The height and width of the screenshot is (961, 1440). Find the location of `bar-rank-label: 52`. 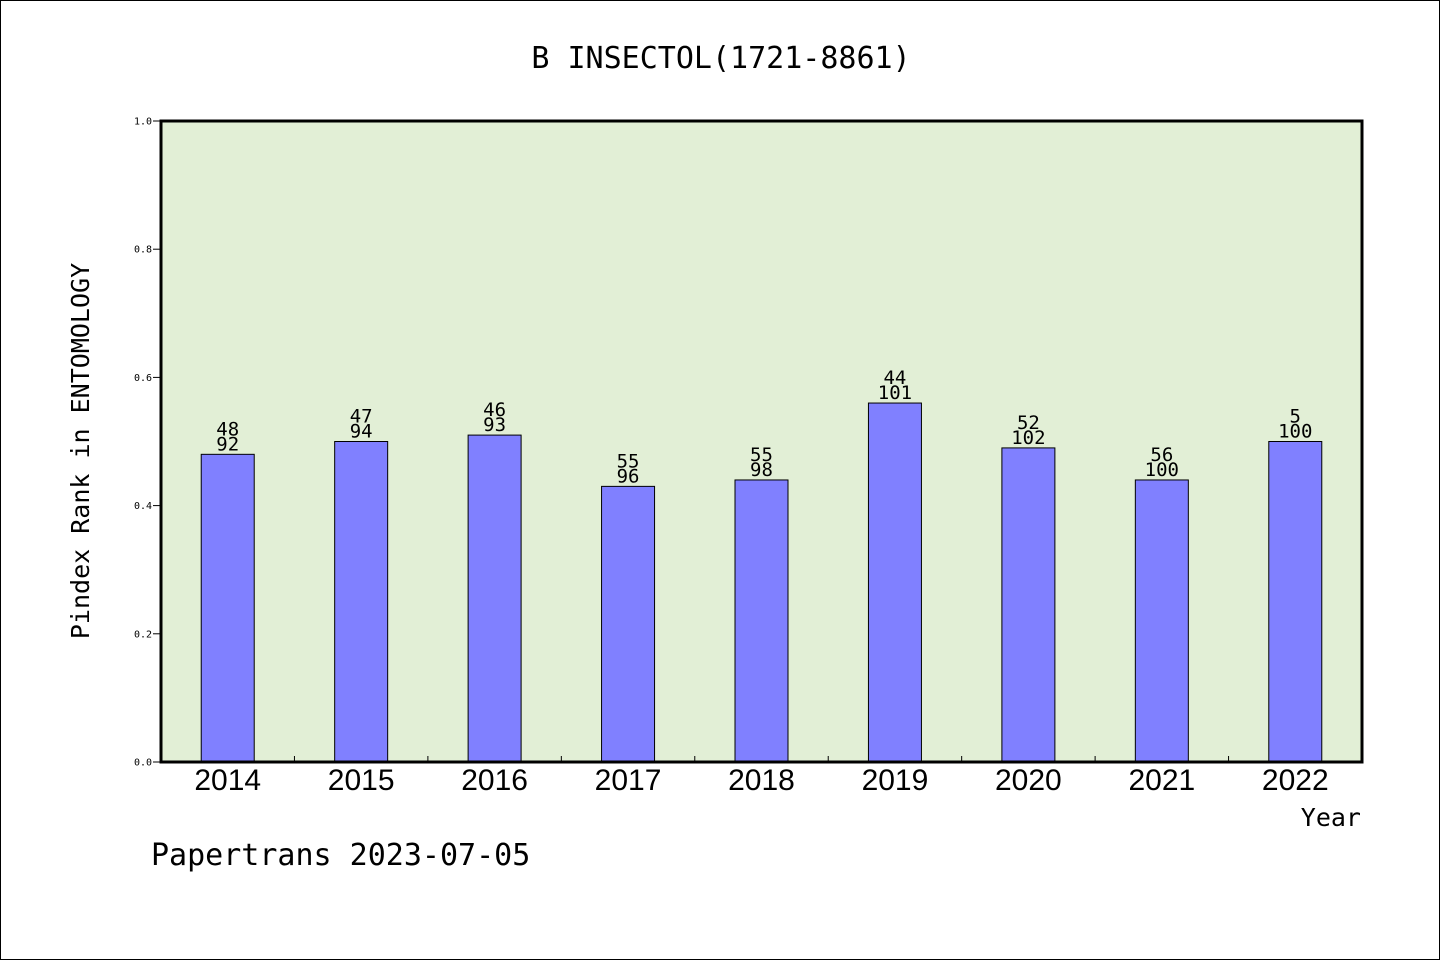

bar-rank-label: 52 is located at coordinates (1028, 423).